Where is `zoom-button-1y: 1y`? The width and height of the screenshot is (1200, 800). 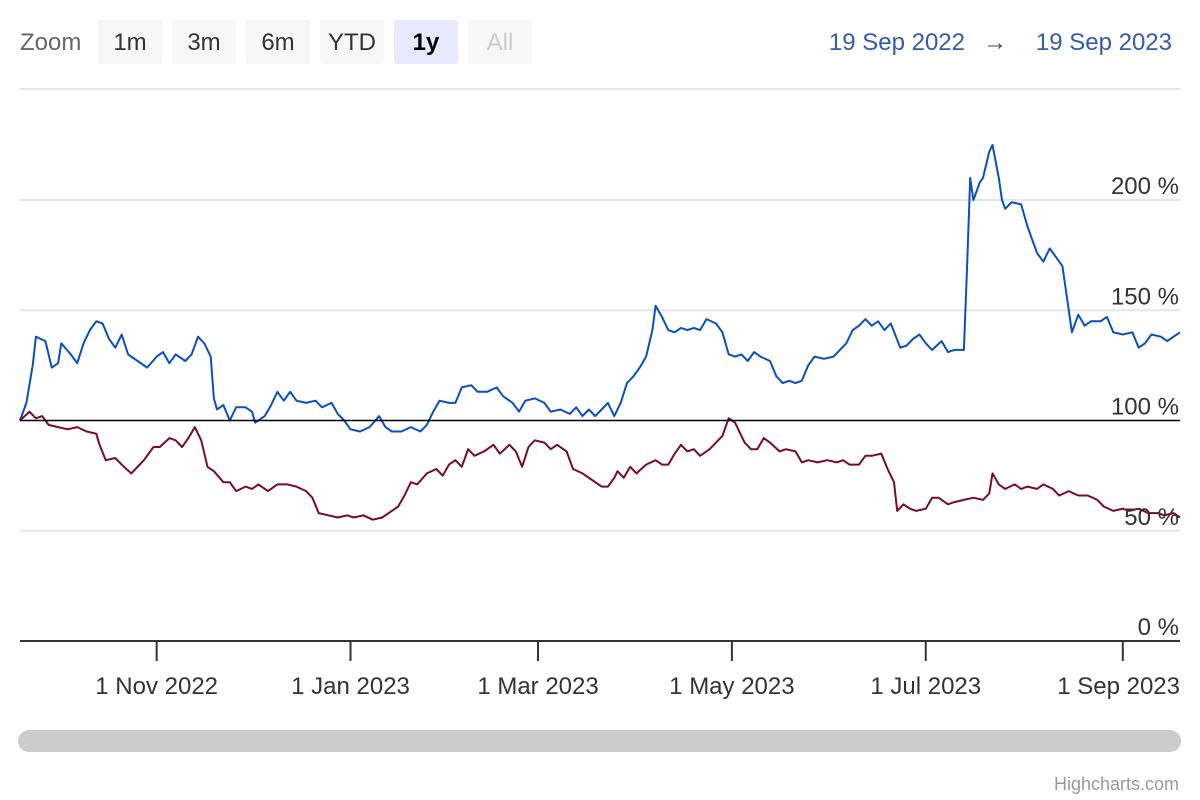
zoom-button-1y: 1y is located at coordinates (426, 42).